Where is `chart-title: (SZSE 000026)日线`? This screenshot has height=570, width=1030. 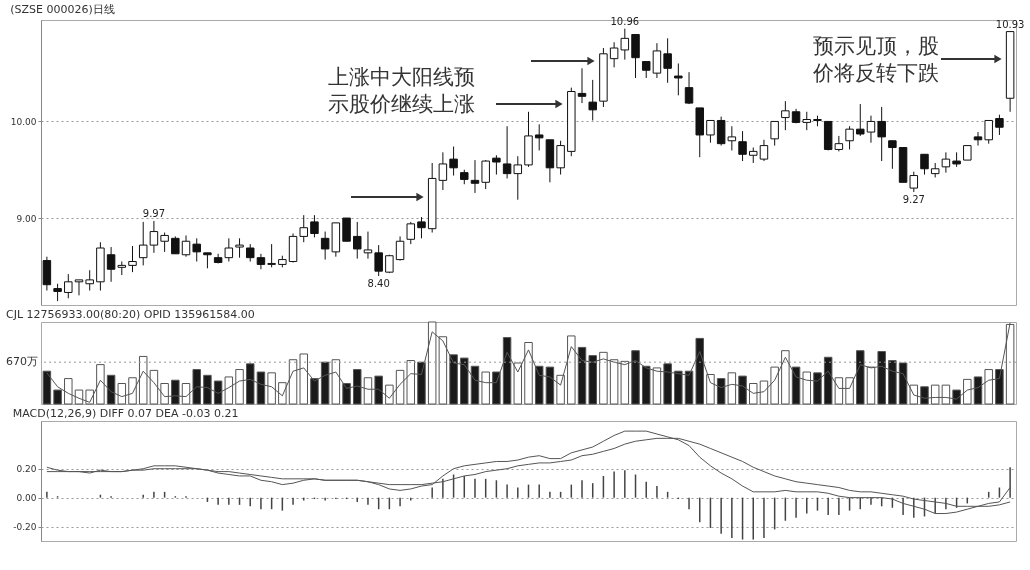 chart-title: (SZSE 000026)日线 is located at coordinates (62, 9).